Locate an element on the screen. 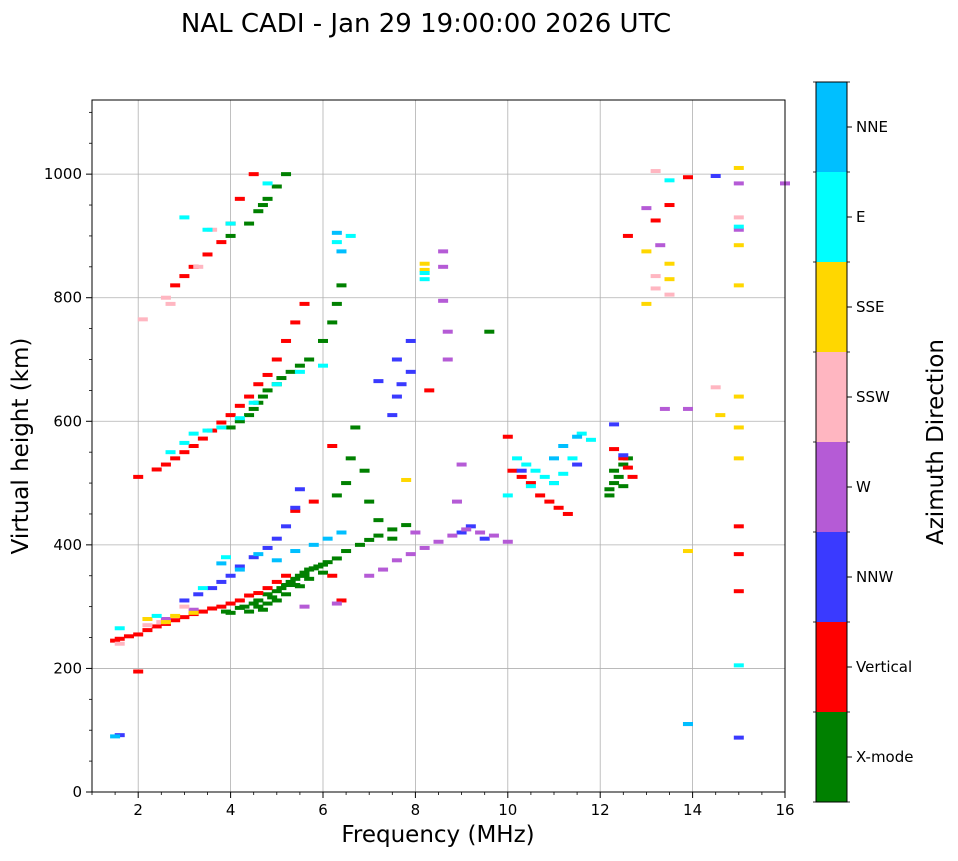 The image size is (958, 861). y-tick-label: 800 is located at coordinates (67, 298).